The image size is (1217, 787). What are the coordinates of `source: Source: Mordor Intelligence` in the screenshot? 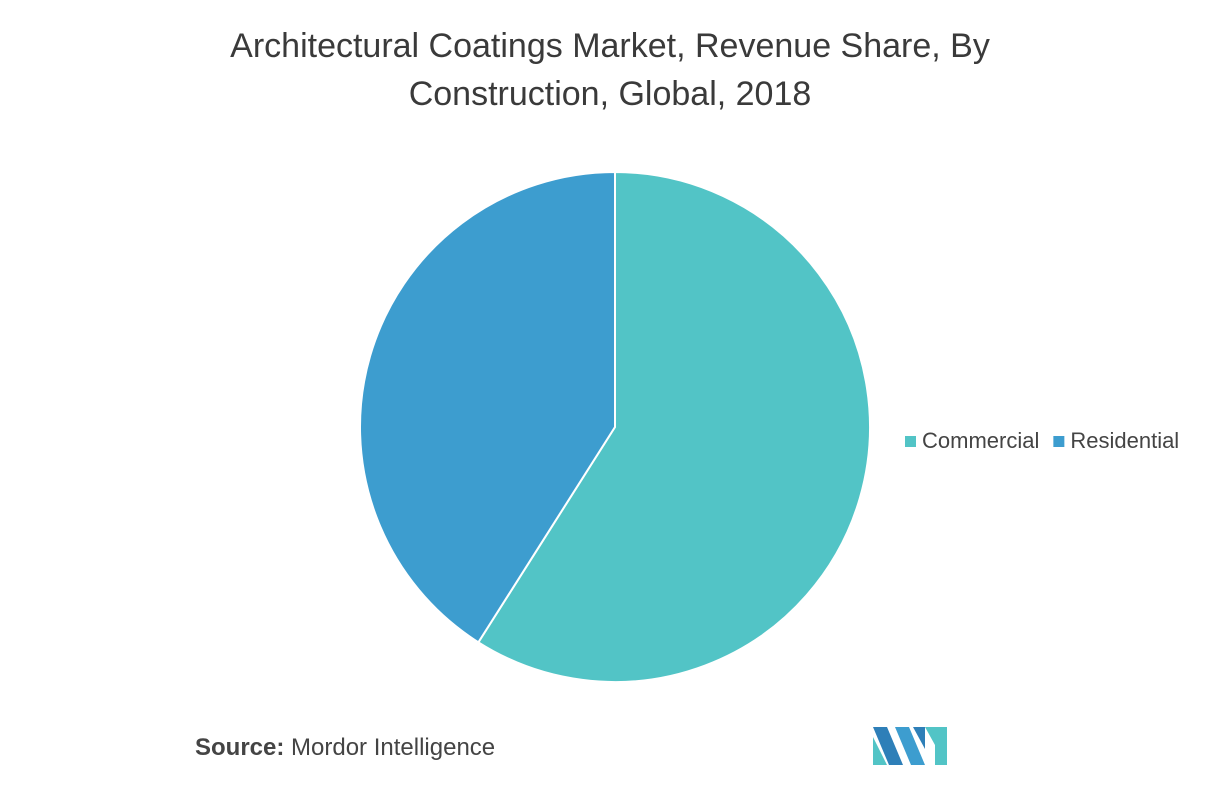 It's located at (345, 748).